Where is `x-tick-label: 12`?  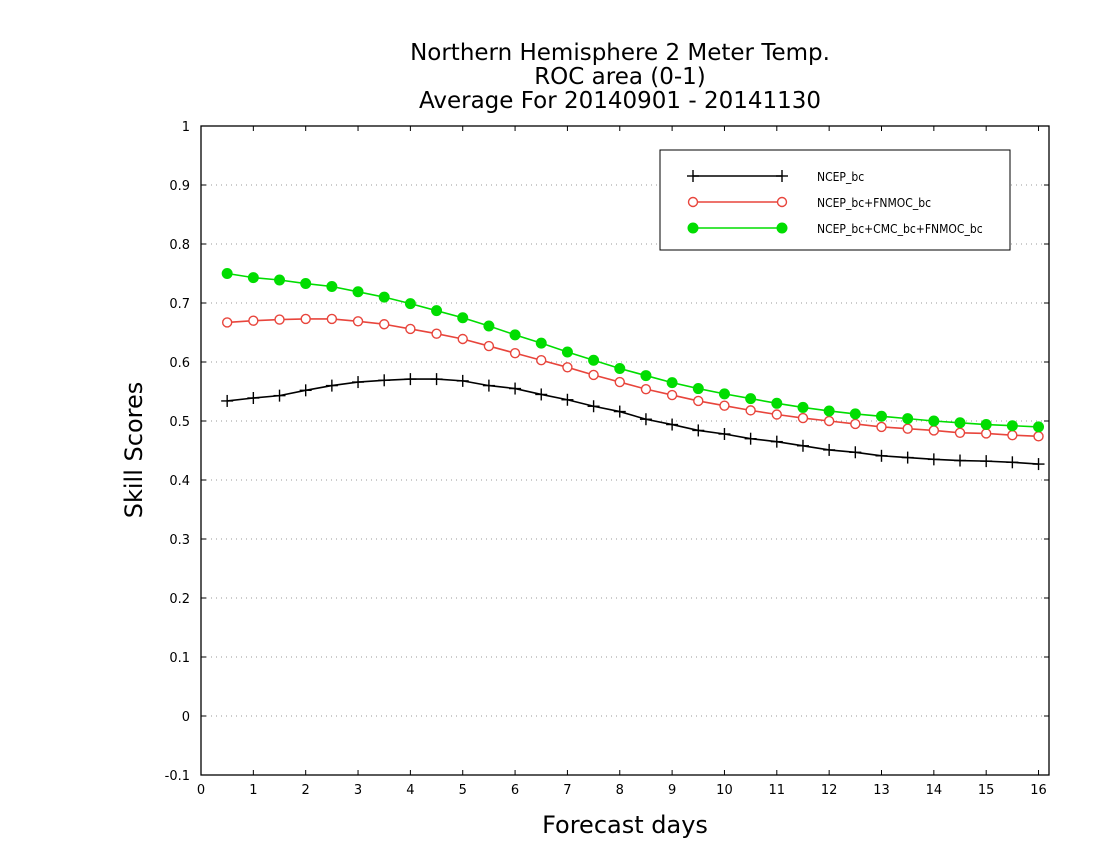 x-tick-label: 12 is located at coordinates (829, 790).